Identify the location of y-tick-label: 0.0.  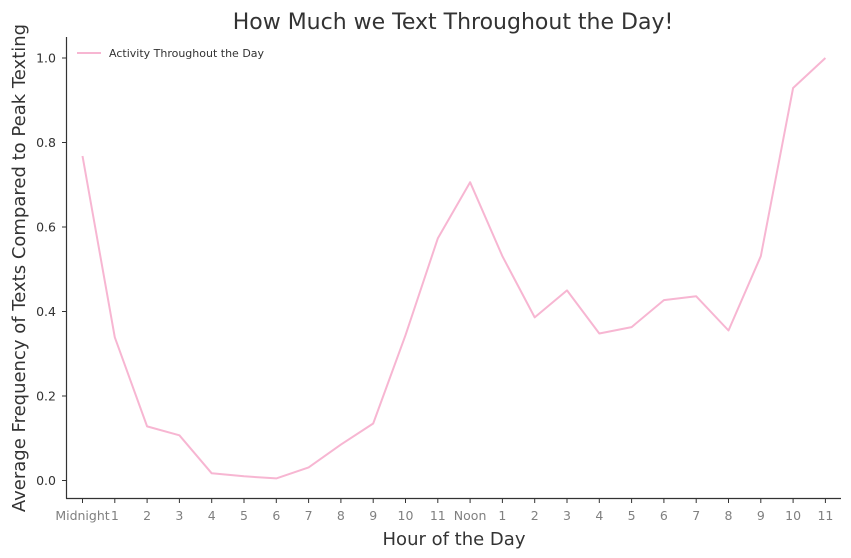
(46, 480).